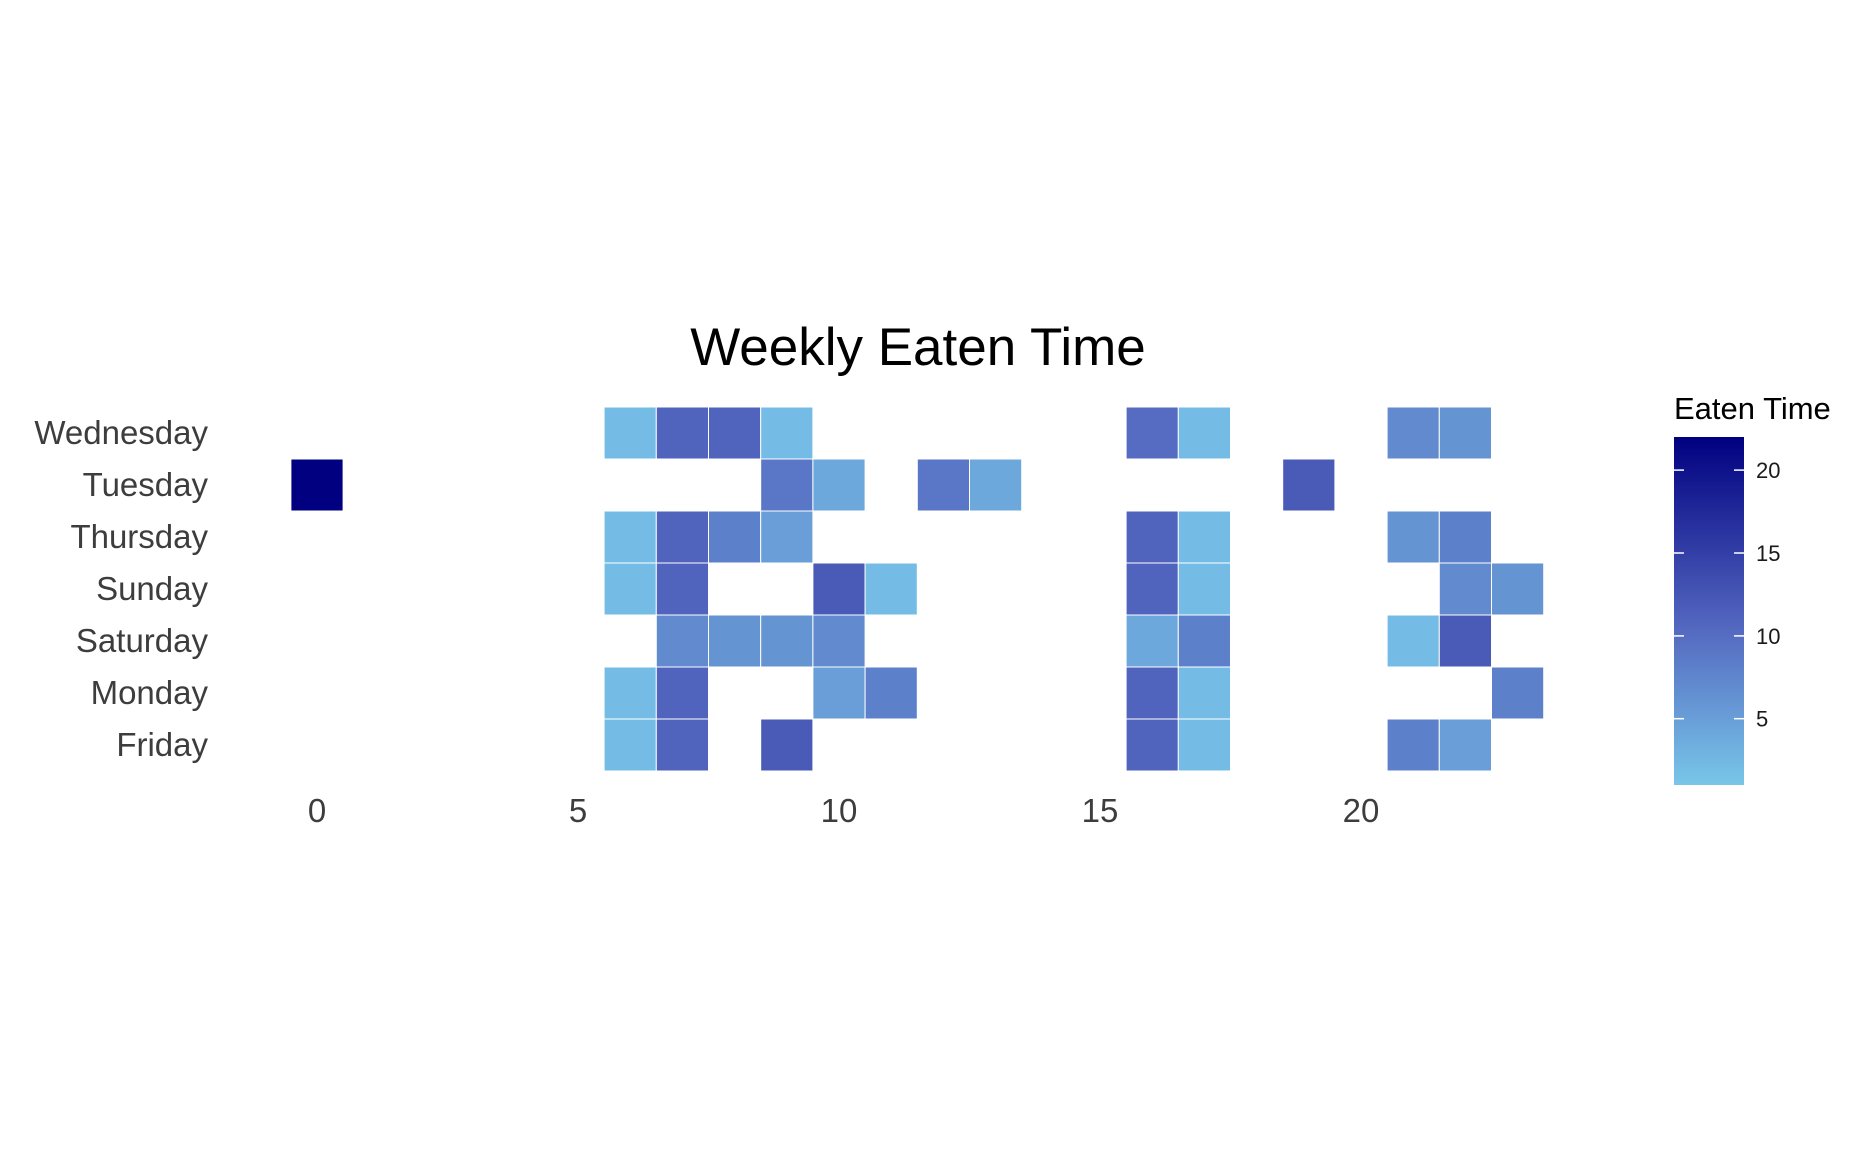 The image size is (1872, 1152). I want to click on y-tick-label: Saturday, so click(142, 640).